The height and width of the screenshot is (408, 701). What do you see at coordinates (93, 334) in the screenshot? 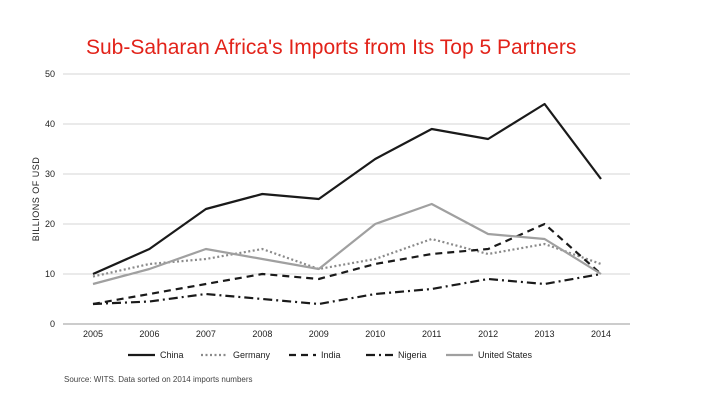
I see `x-tick-label: 2005` at bounding box center [93, 334].